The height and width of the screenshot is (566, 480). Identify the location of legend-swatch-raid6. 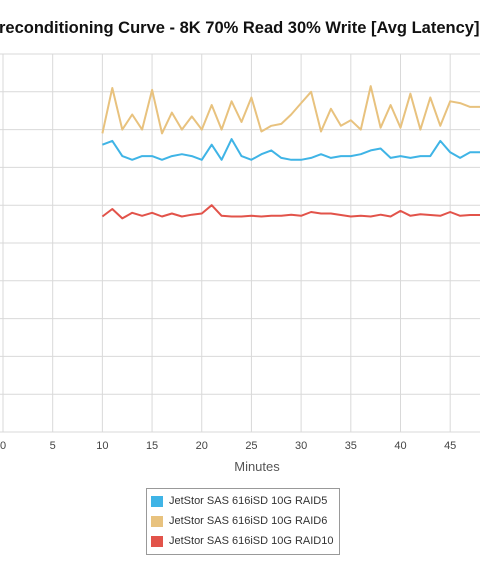
(157, 521).